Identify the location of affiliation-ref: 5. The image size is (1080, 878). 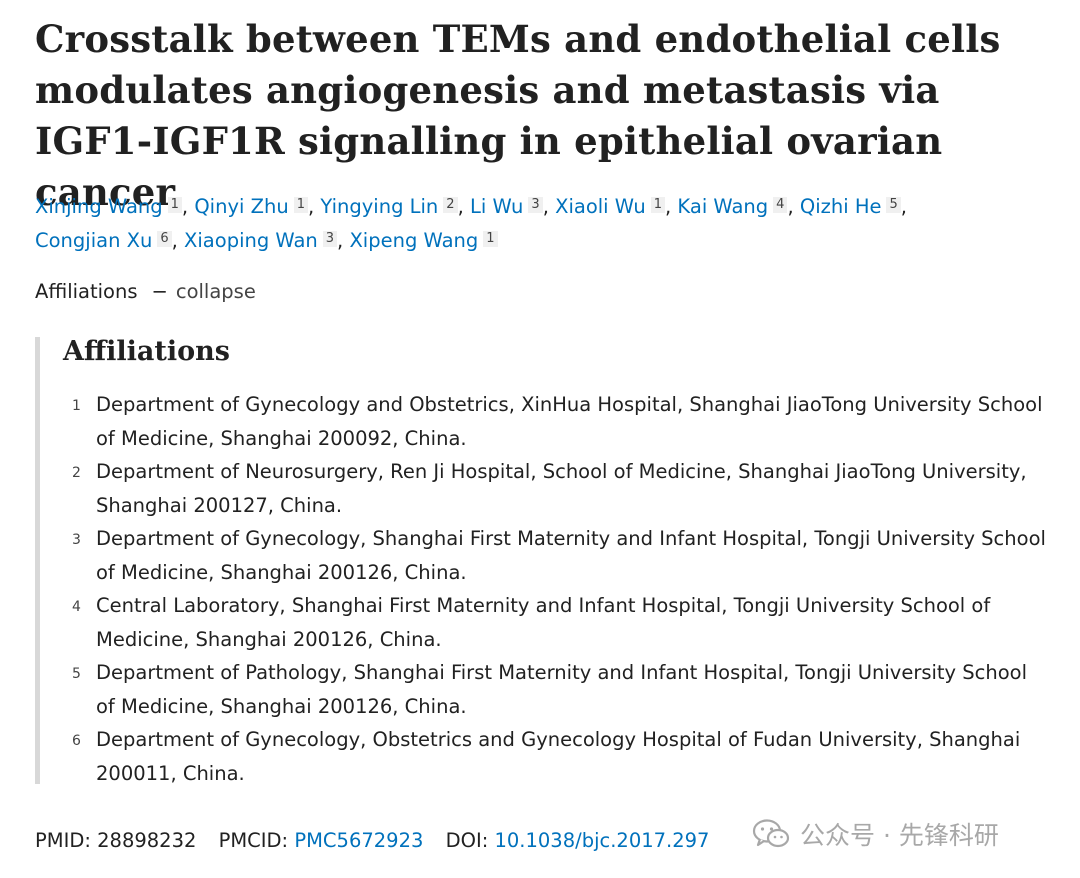
(893, 204).